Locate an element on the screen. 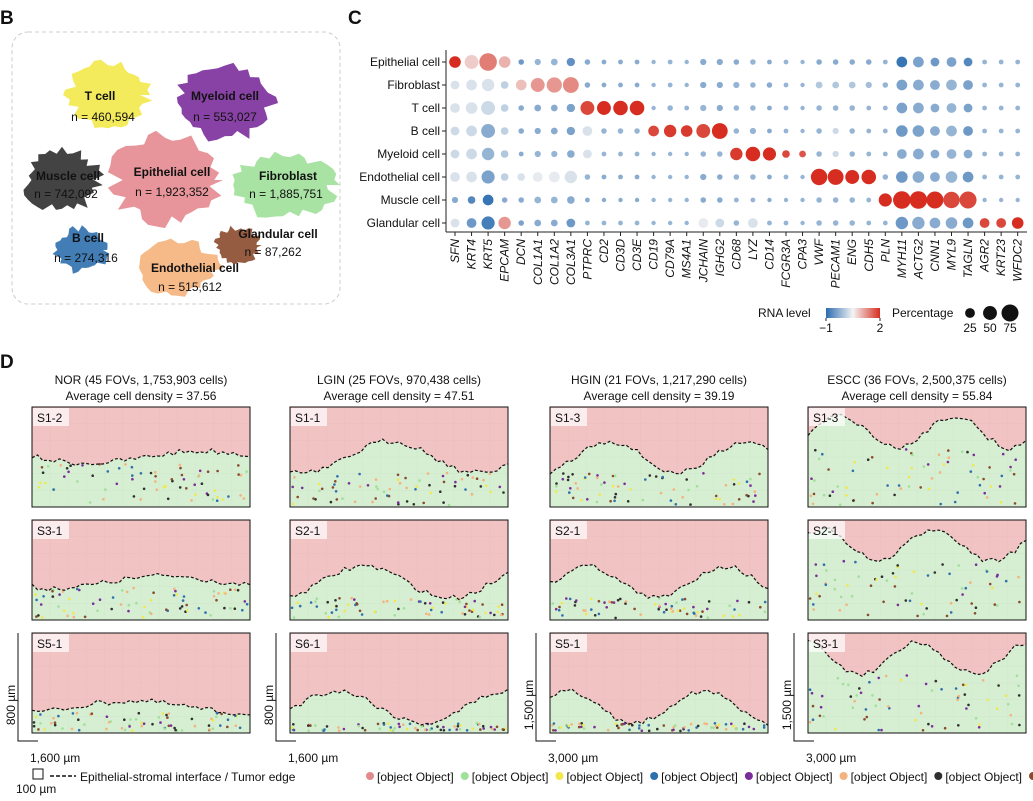 The image size is (1033, 801). panel-b-frame is located at coordinates (176, 168).